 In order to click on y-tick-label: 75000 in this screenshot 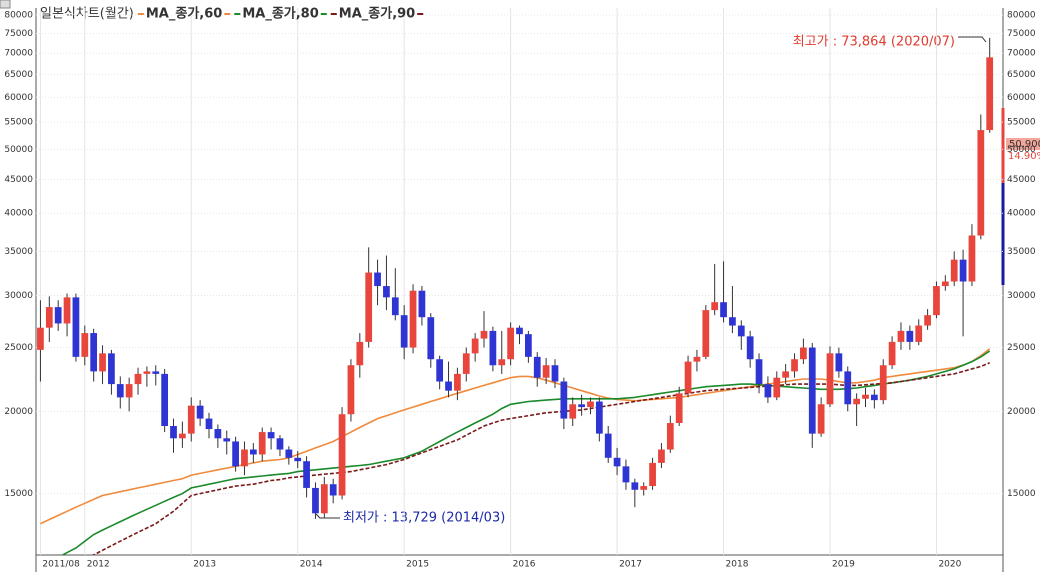, I will do `click(18, 34)`.